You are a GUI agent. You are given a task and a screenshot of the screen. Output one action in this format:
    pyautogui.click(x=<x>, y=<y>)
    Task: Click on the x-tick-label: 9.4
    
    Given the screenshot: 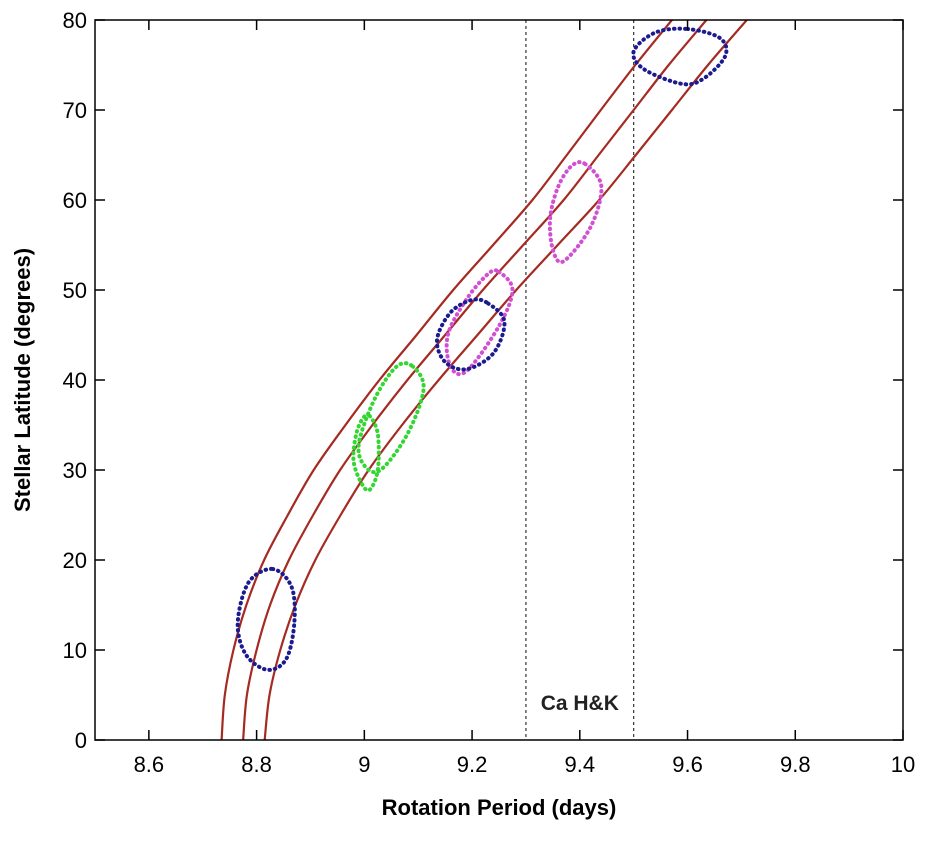 What is the action you would take?
    pyautogui.click(x=580, y=764)
    